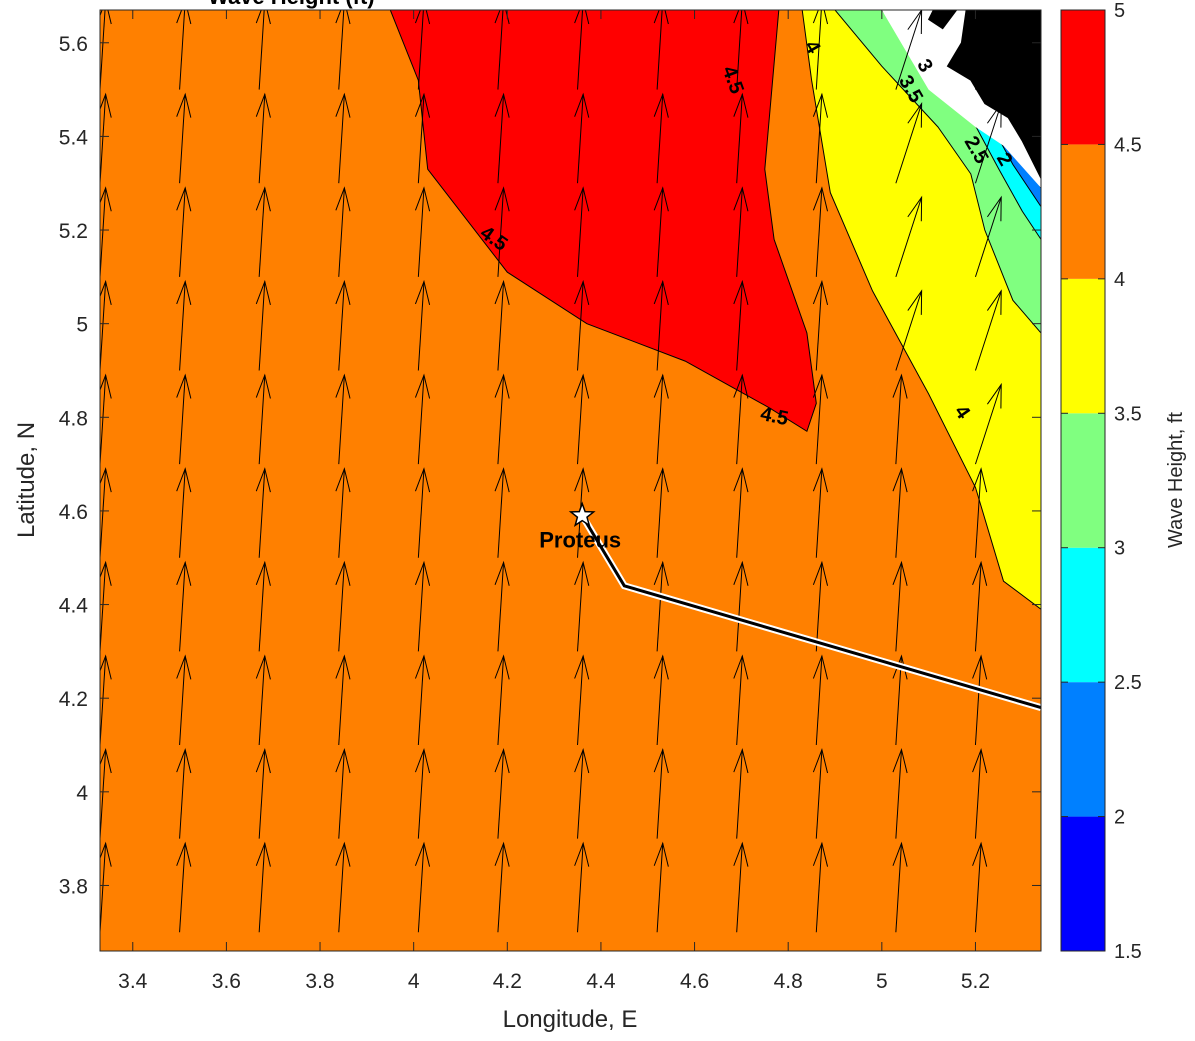 The image size is (1195, 1041). I want to click on marker-label: Proteus, so click(580, 540).